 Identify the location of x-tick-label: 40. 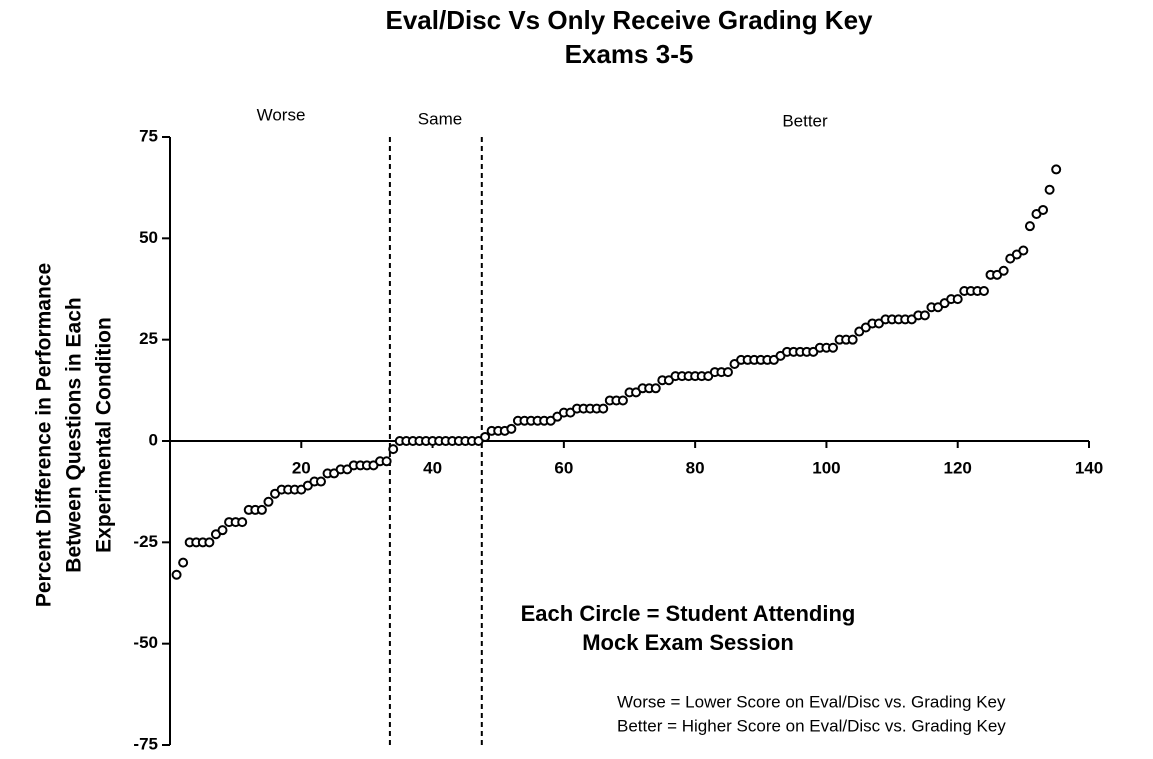
(432, 467).